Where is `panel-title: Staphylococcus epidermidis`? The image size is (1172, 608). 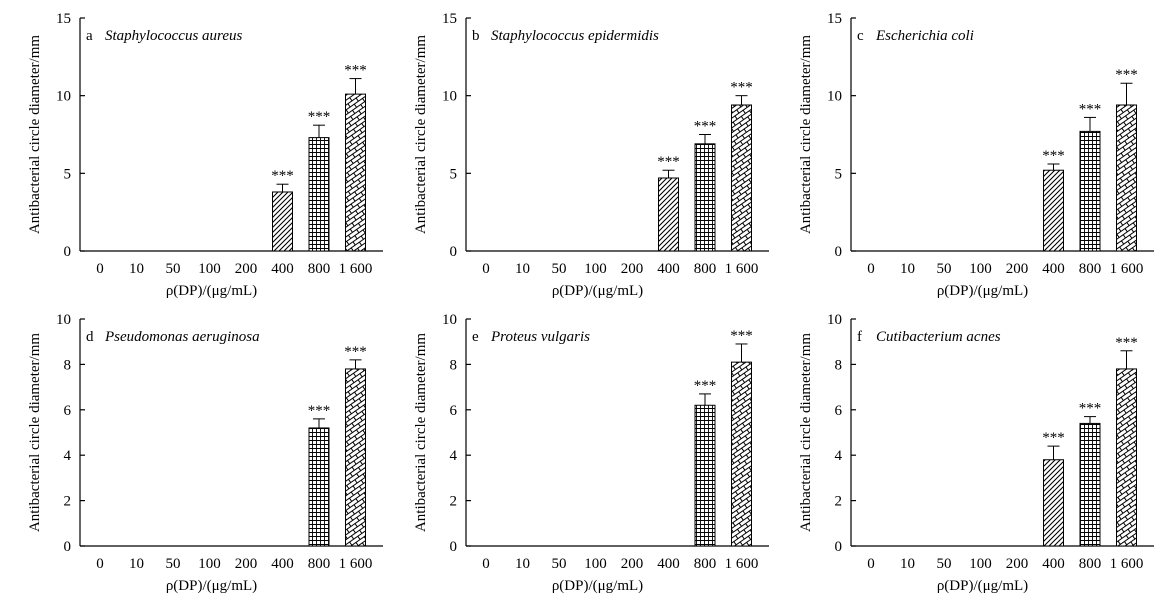
panel-title: Staphylococcus epidermidis is located at coordinates (575, 36).